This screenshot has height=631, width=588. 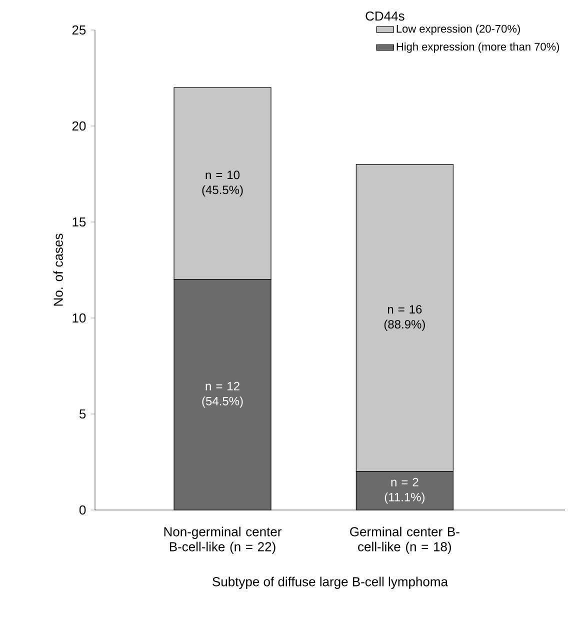 What do you see at coordinates (458, 29) in the screenshot?
I see `legend-label: Low expression (20-70%)` at bounding box center [458, 29].